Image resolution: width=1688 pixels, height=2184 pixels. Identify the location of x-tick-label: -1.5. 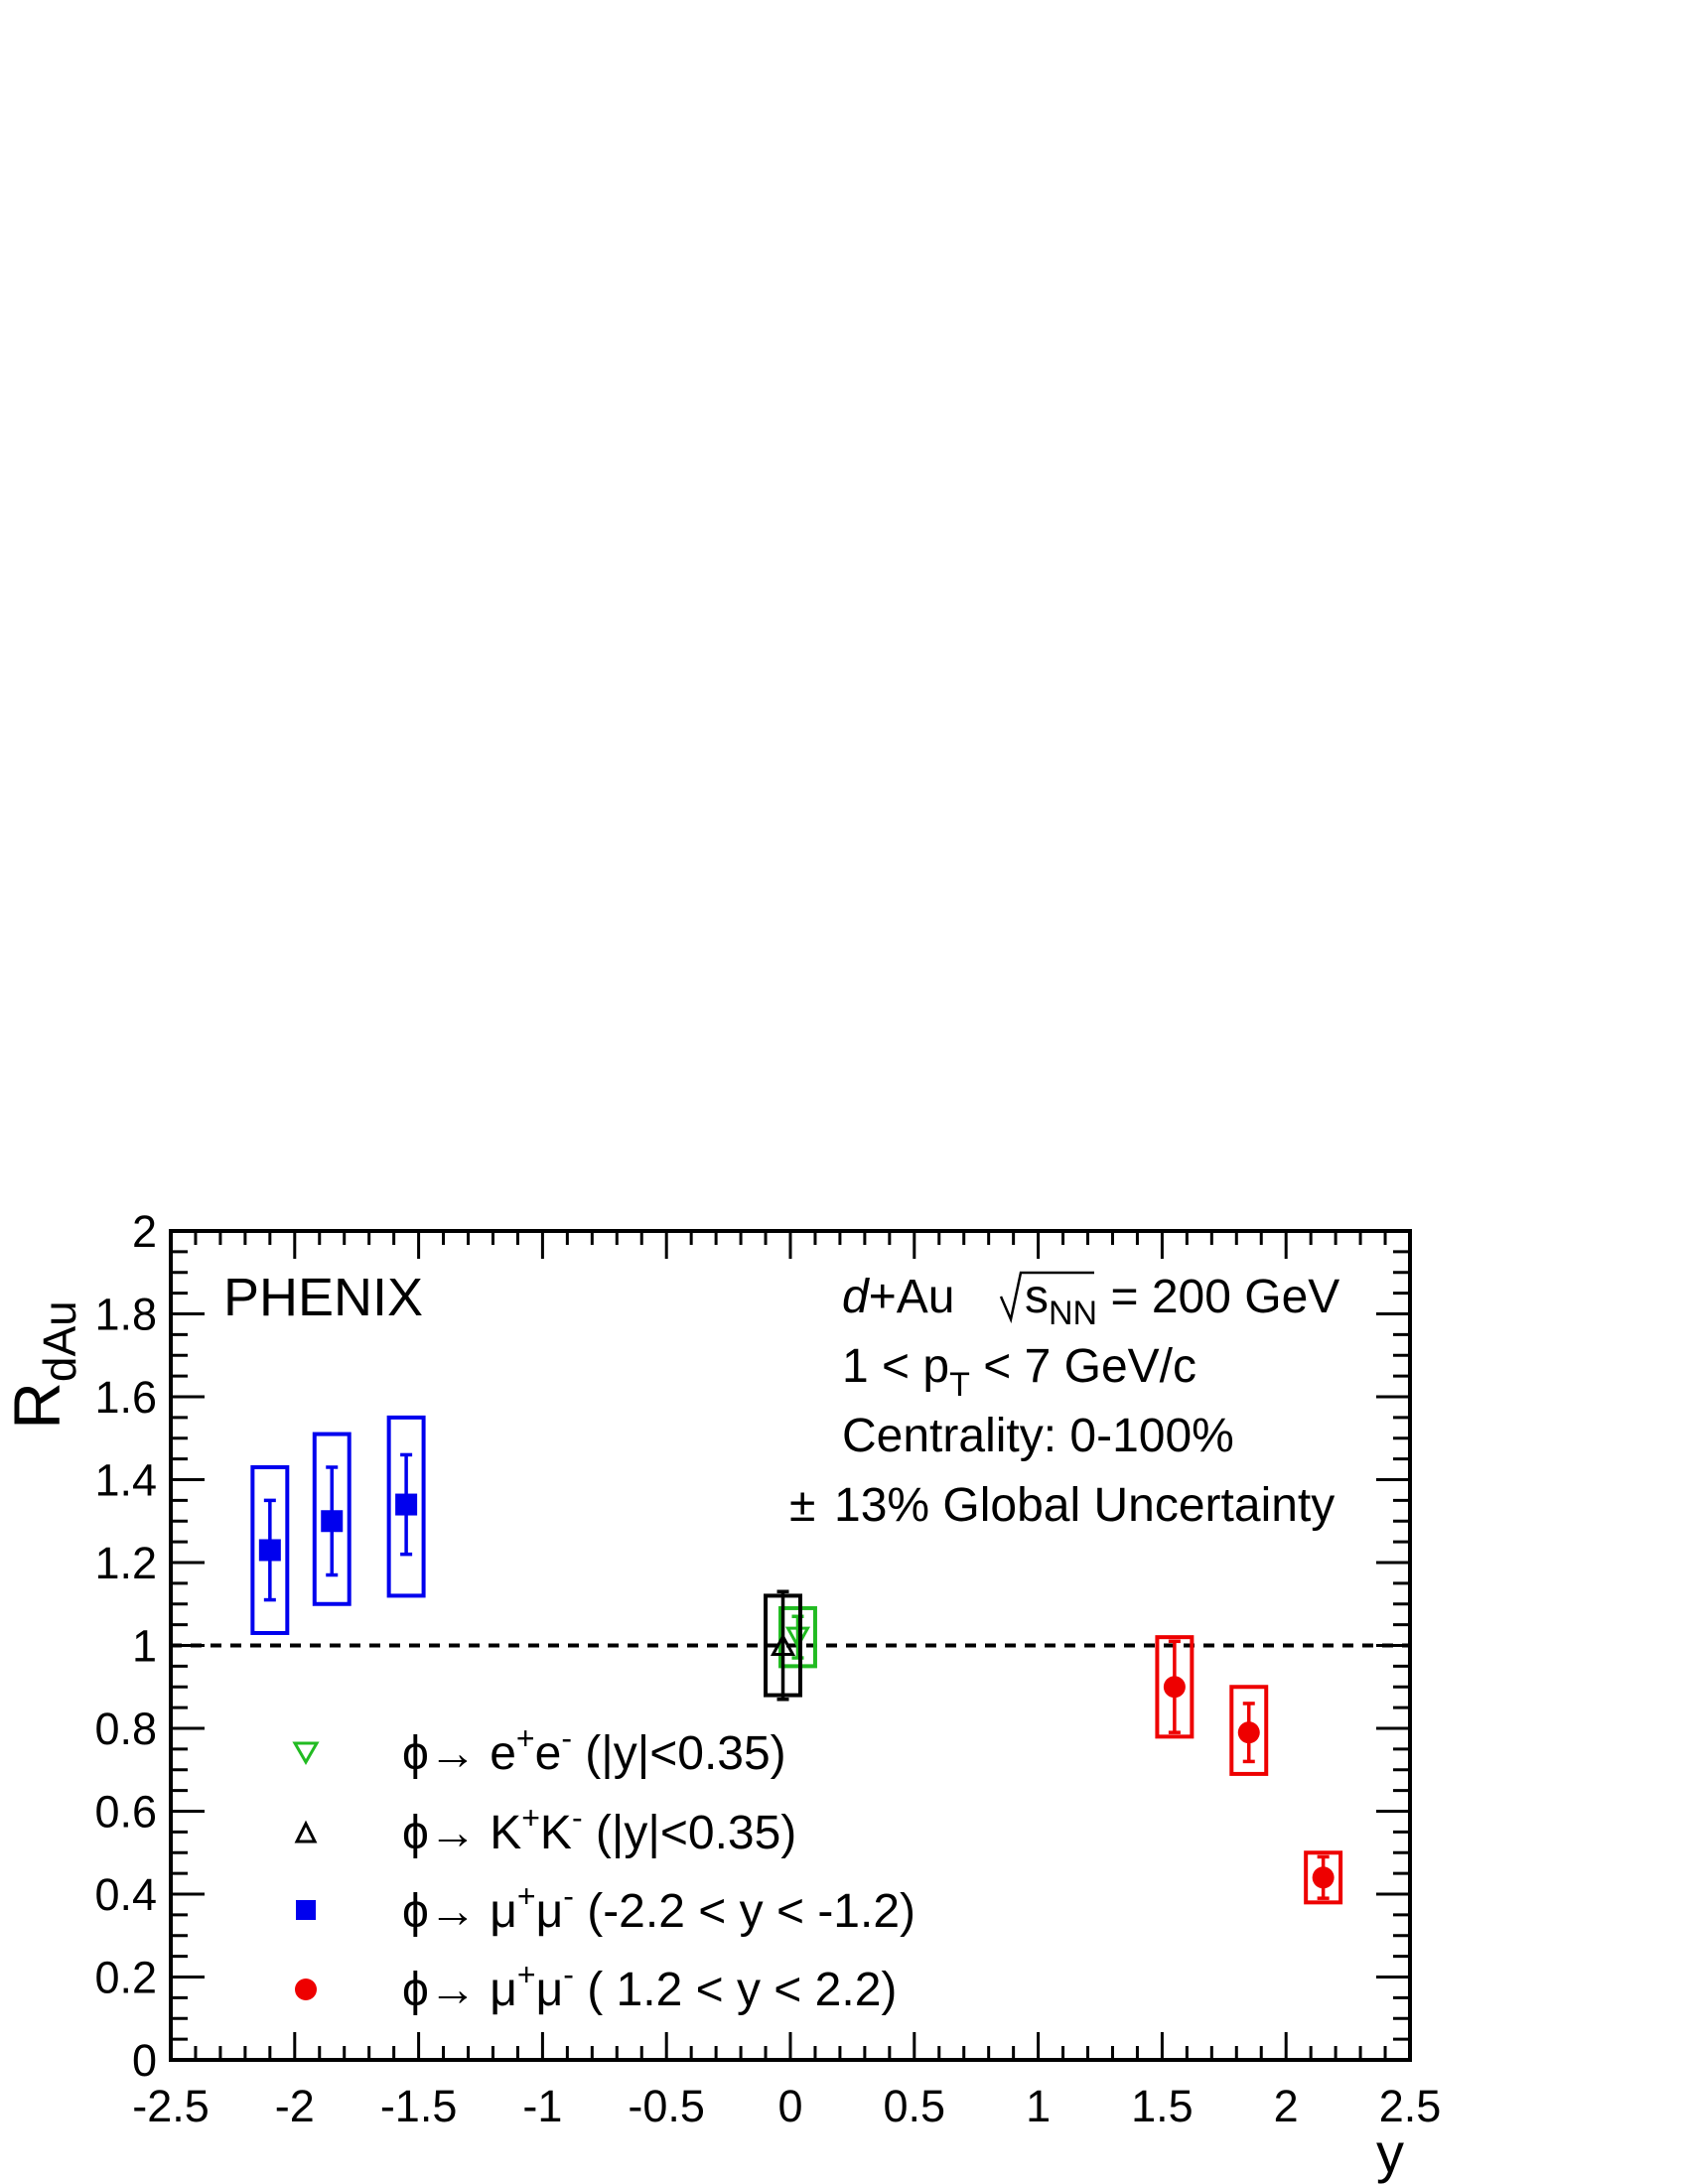
(419, 2106).